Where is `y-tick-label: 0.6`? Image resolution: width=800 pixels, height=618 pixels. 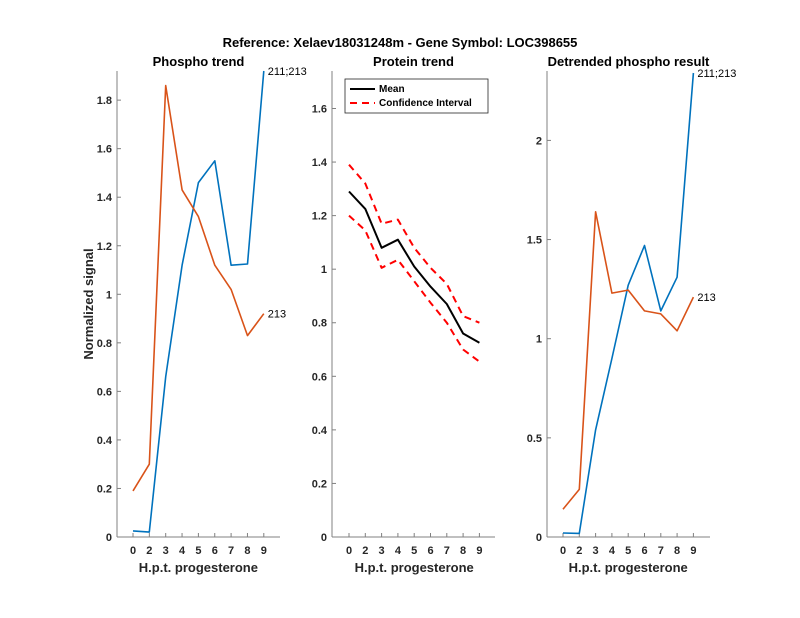 y-tick-label: 0.6 is located at coordinates (319, 377).